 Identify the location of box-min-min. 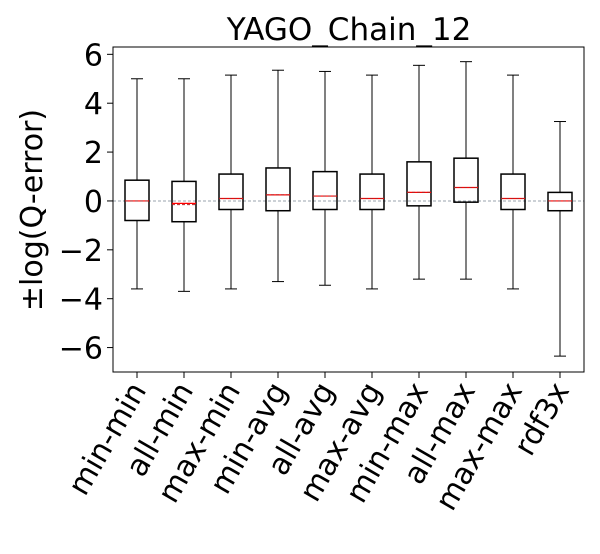
(137, 184).